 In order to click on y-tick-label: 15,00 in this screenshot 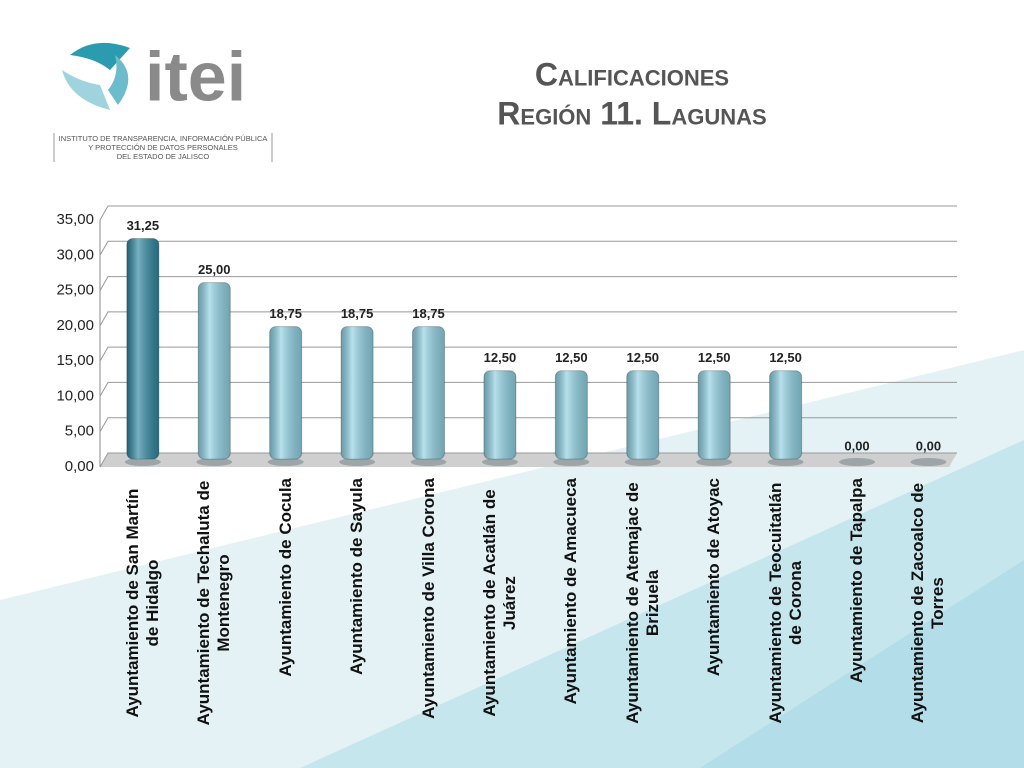, I will do `click(75, 360)`.